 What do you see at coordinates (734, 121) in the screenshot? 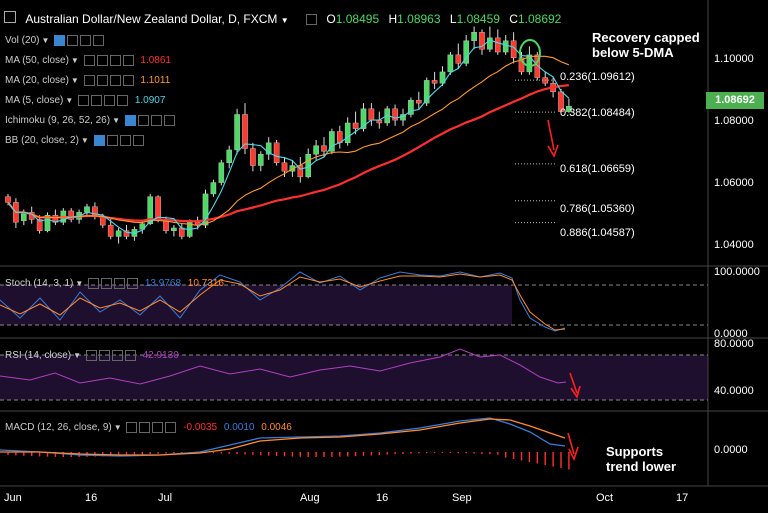
I see `price-tick: 1.08000` at bounding box center [734, 121].